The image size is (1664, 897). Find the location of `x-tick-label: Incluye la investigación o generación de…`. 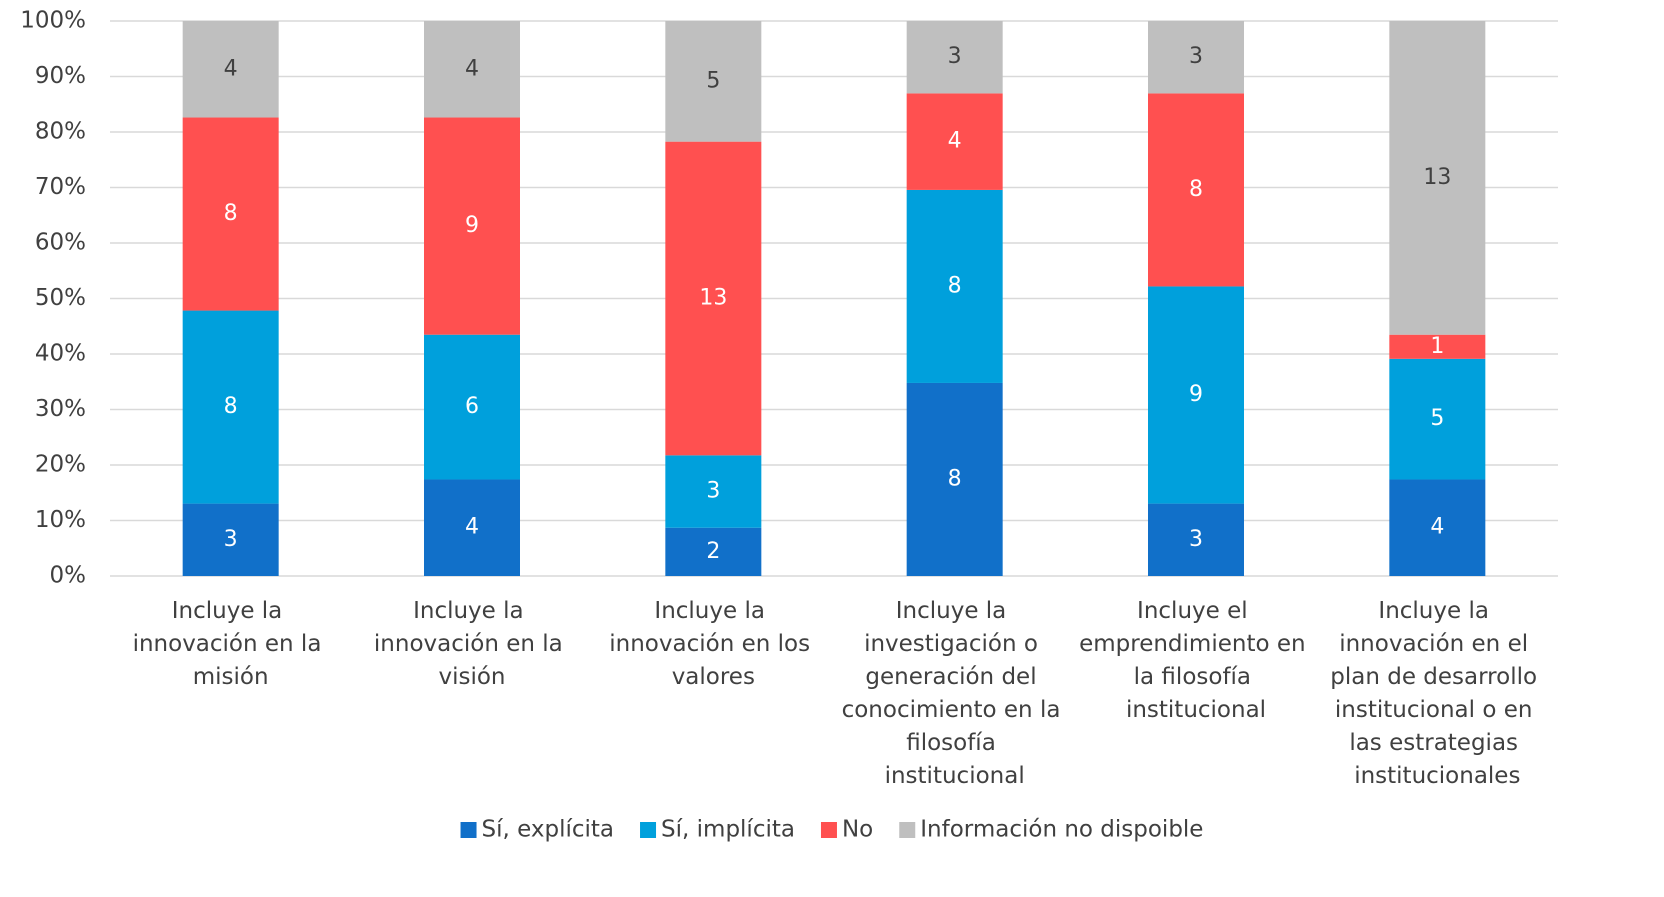

x-tick-label: Incluye la investigación o generación de… is located at coordinates (955, 693).